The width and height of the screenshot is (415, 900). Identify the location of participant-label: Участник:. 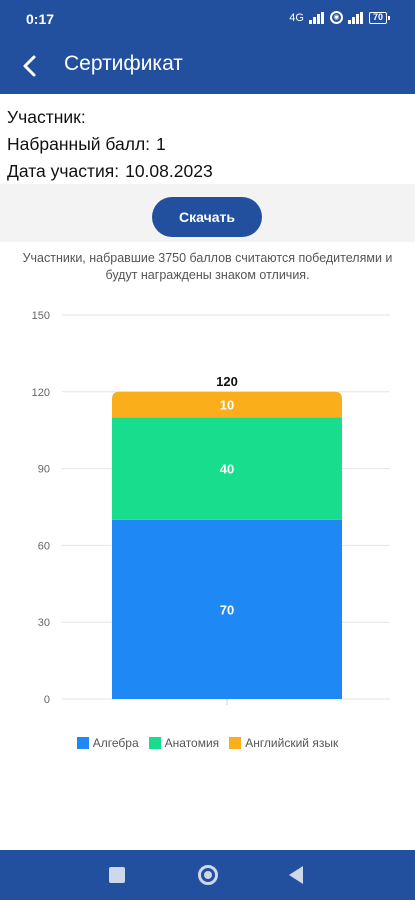
(46, 117).